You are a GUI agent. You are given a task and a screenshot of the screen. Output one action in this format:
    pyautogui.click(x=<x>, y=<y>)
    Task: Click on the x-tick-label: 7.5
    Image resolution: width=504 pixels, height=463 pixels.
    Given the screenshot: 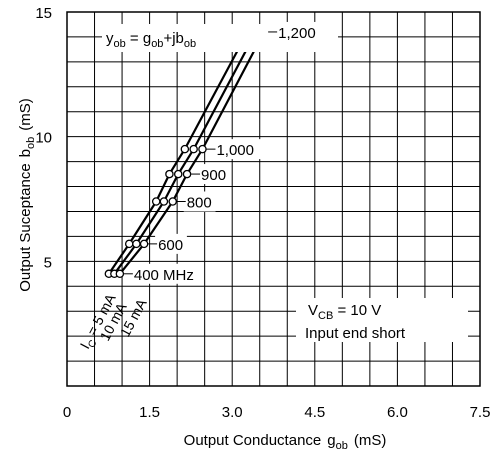 What is the action you would take?
    pyautogui.click(x=480, y=412)
    